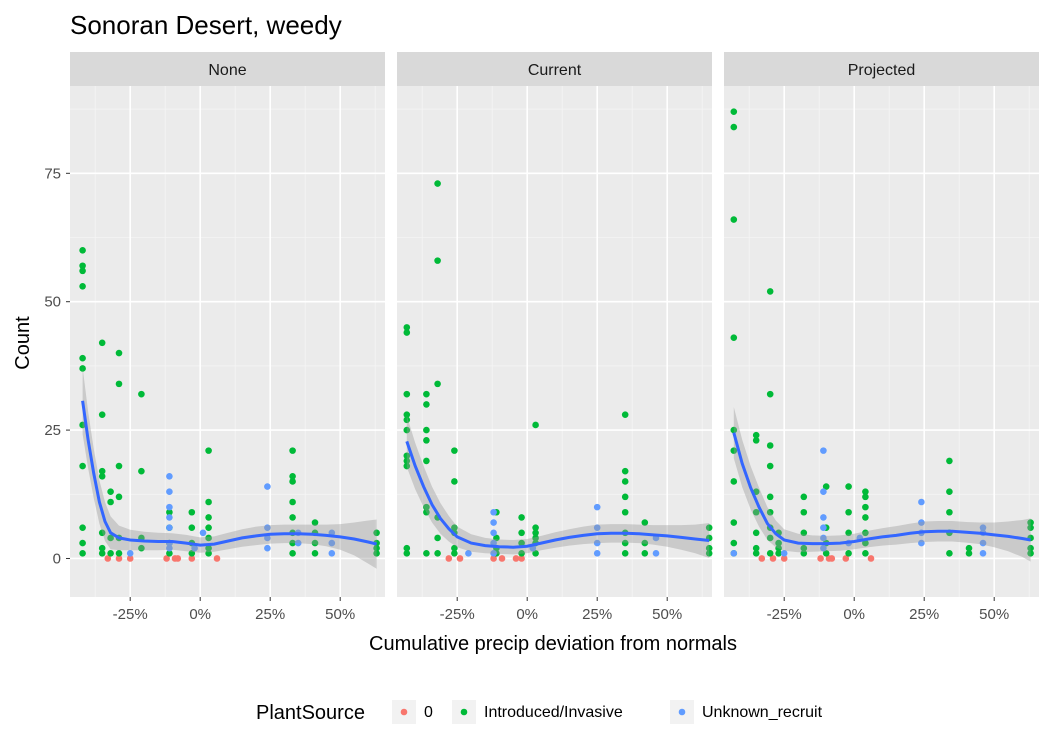 This screenshot has width=1050, height=750. Describe the element at coordinates (464, 712) in the screenshot. I see `legend-key-intro` at that location.